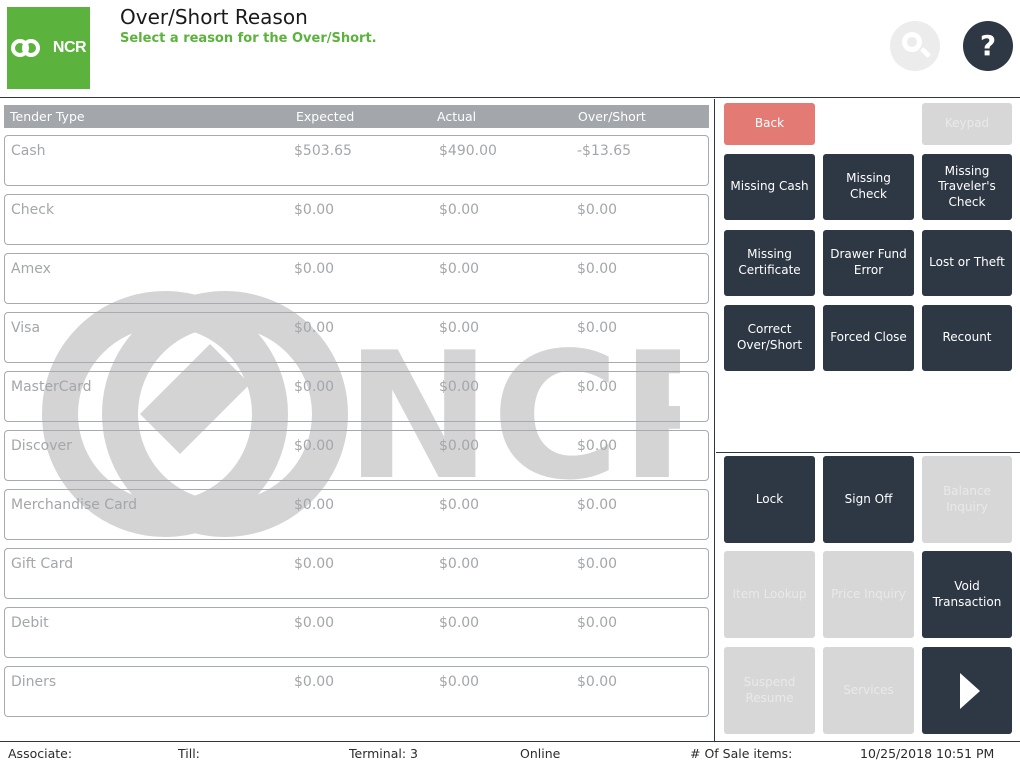 Image resolution: width=1020 pixels, height=764 pixels. Describe the element at coordinates (248, 38) in the screenshot. I see `page-subtitle: Select a reason for the Over/Short.` at that location.